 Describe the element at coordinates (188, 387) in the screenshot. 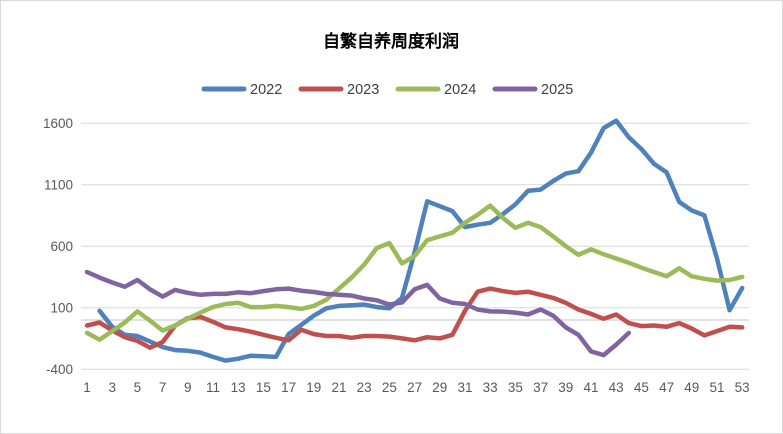

I see `x-tick-label: 9` at that location.